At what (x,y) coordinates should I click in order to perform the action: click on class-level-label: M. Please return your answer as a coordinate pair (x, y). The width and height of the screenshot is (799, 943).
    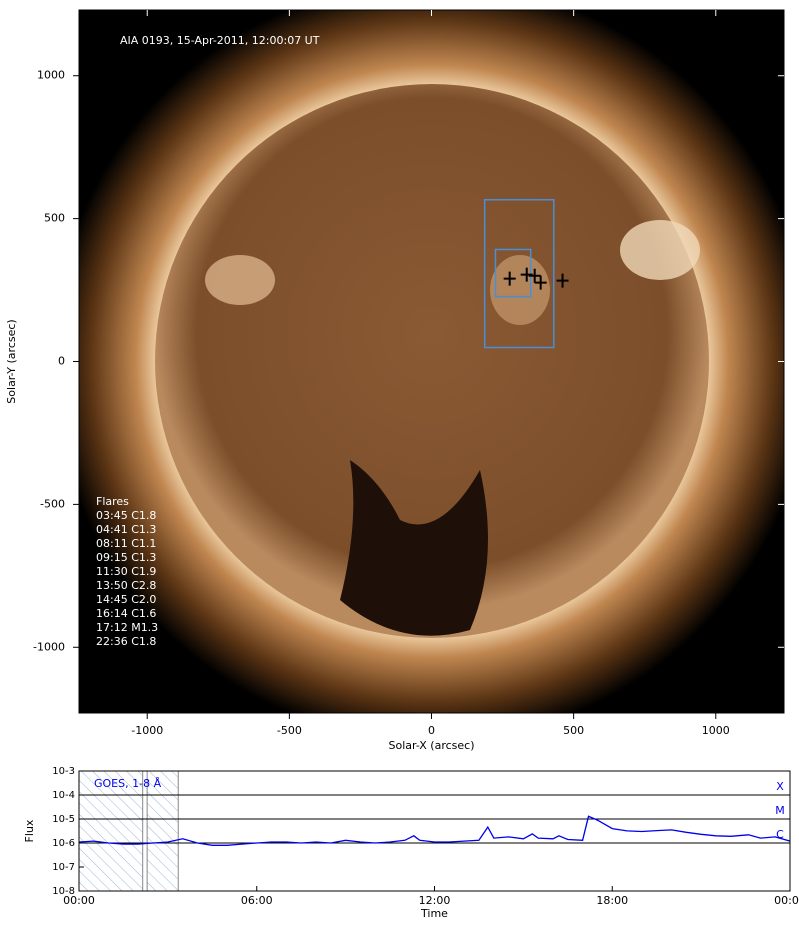
    Looking at the image, I should click on (780, 810).